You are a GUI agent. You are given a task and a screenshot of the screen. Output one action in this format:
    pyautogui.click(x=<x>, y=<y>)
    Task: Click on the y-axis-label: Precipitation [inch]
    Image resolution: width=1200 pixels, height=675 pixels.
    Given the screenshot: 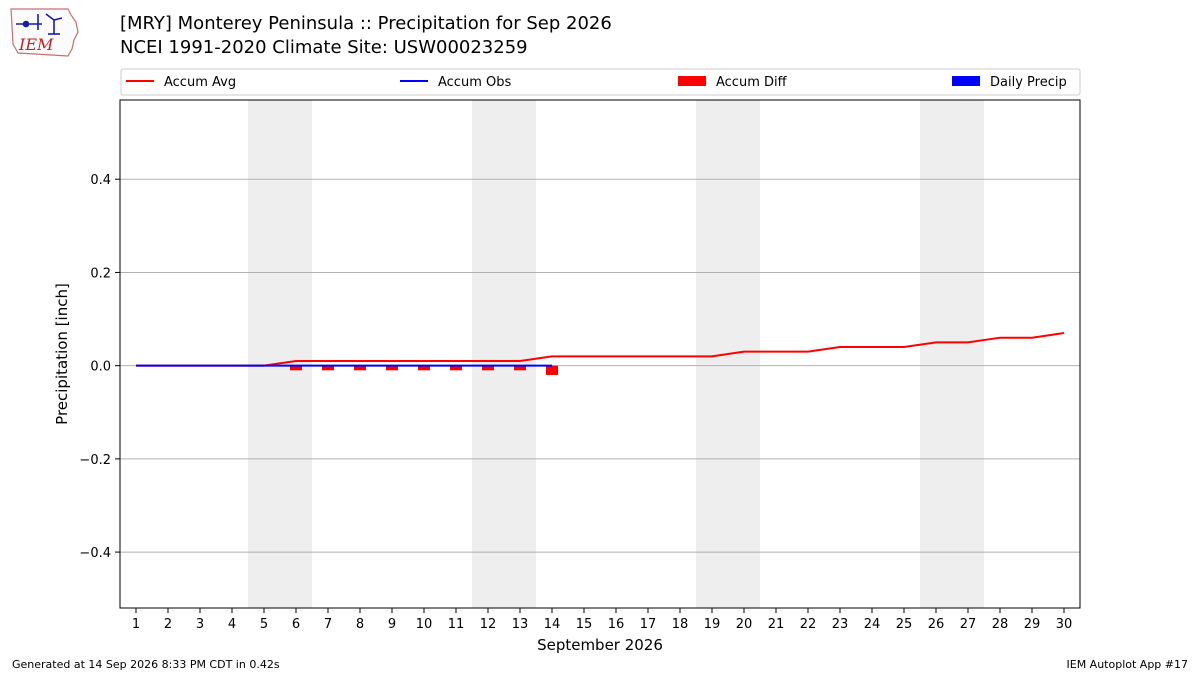 What is the action you would take?
    pyautogui.click(x=62, y=354)
    